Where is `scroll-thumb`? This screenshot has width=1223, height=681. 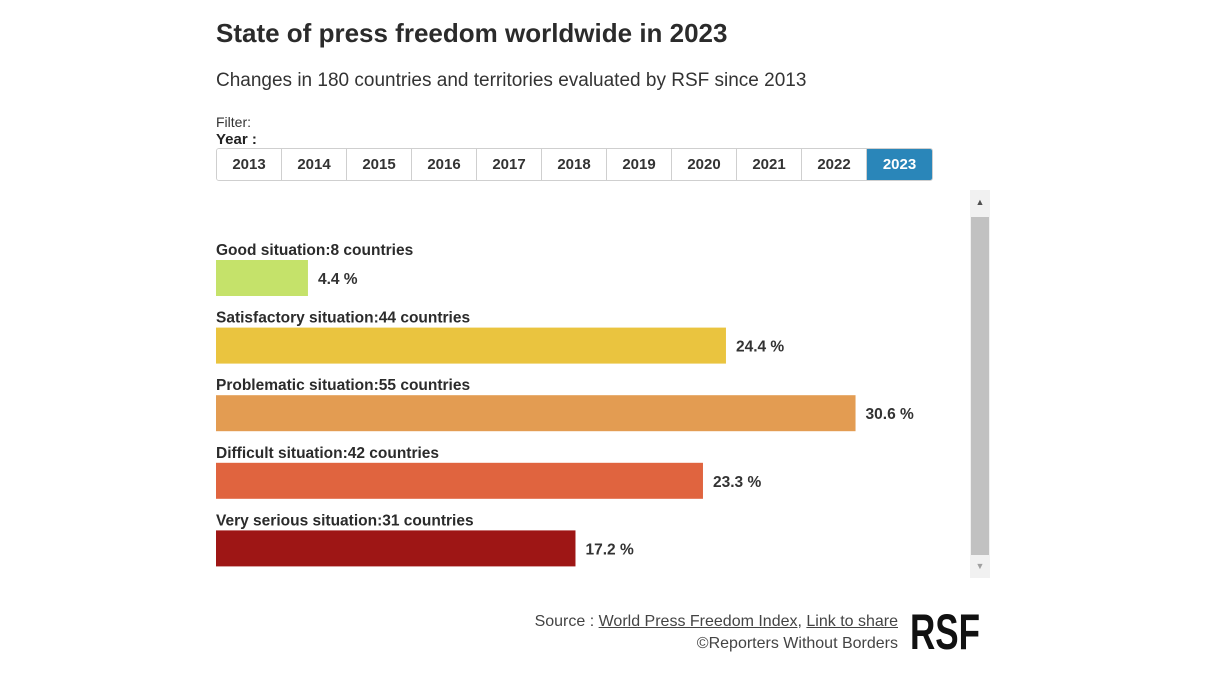 scroll-thumb is located at coordinates (980, 386).